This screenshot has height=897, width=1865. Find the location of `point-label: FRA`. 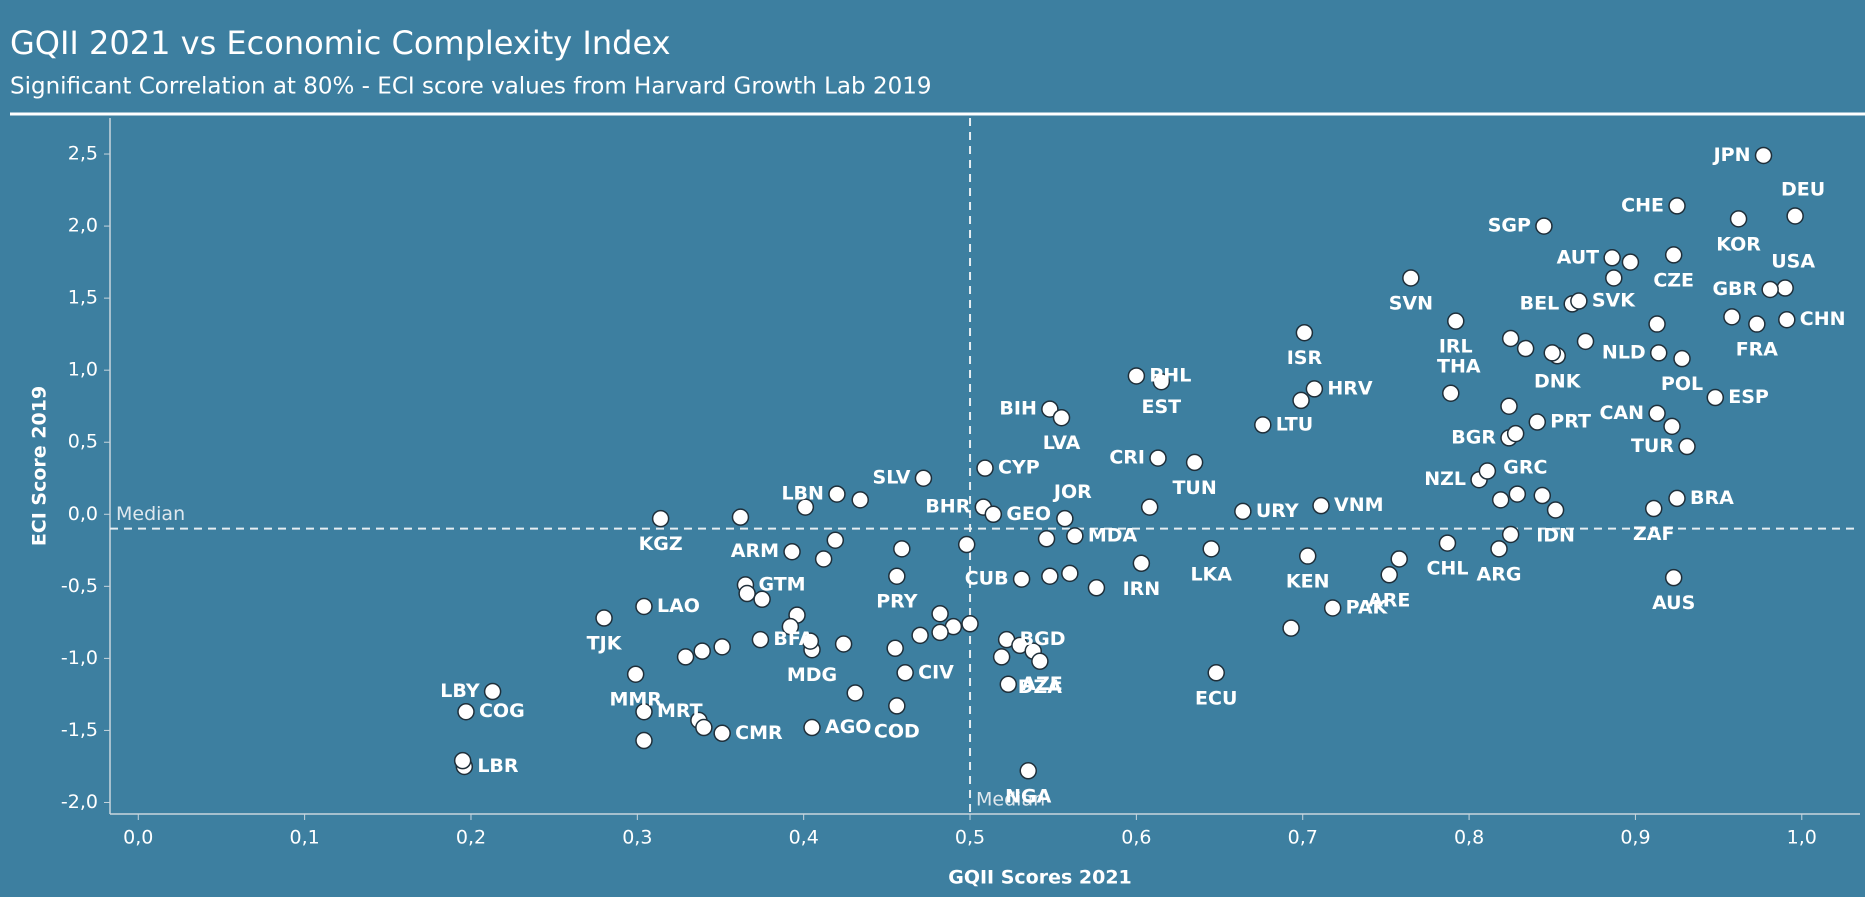

point-label: FRA is located at coordinates (1757, 350).